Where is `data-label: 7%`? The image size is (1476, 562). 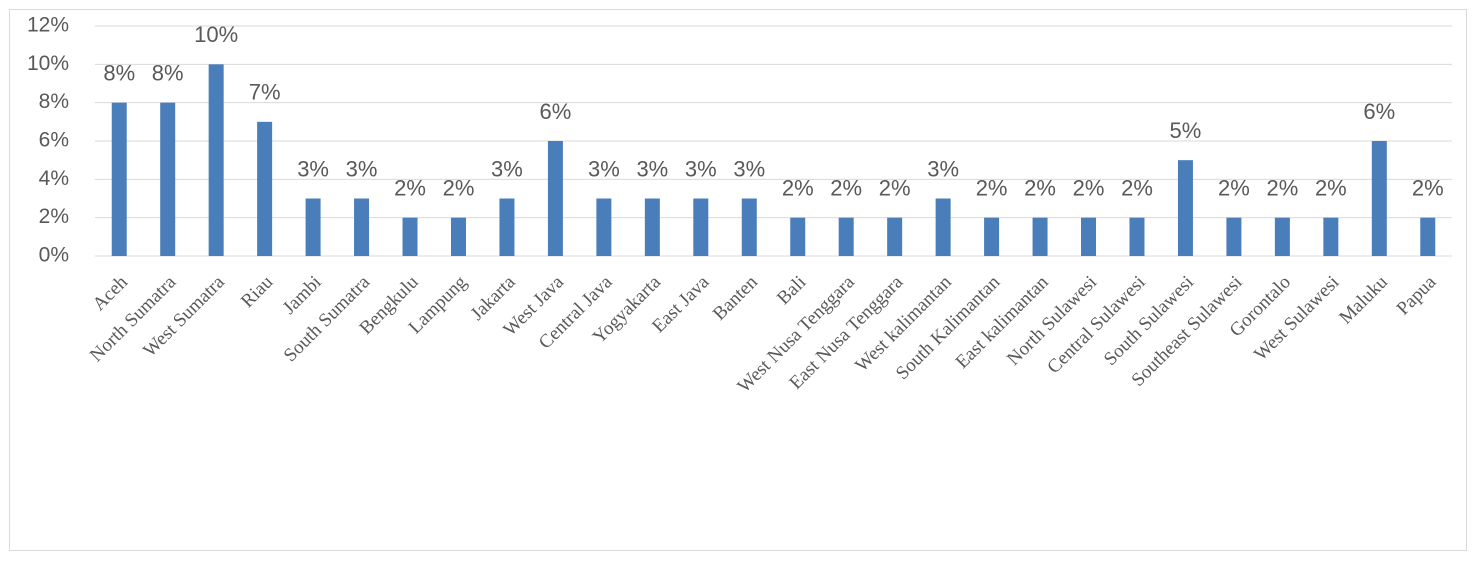 data-label: 7% is located at coordinates (265, 92).